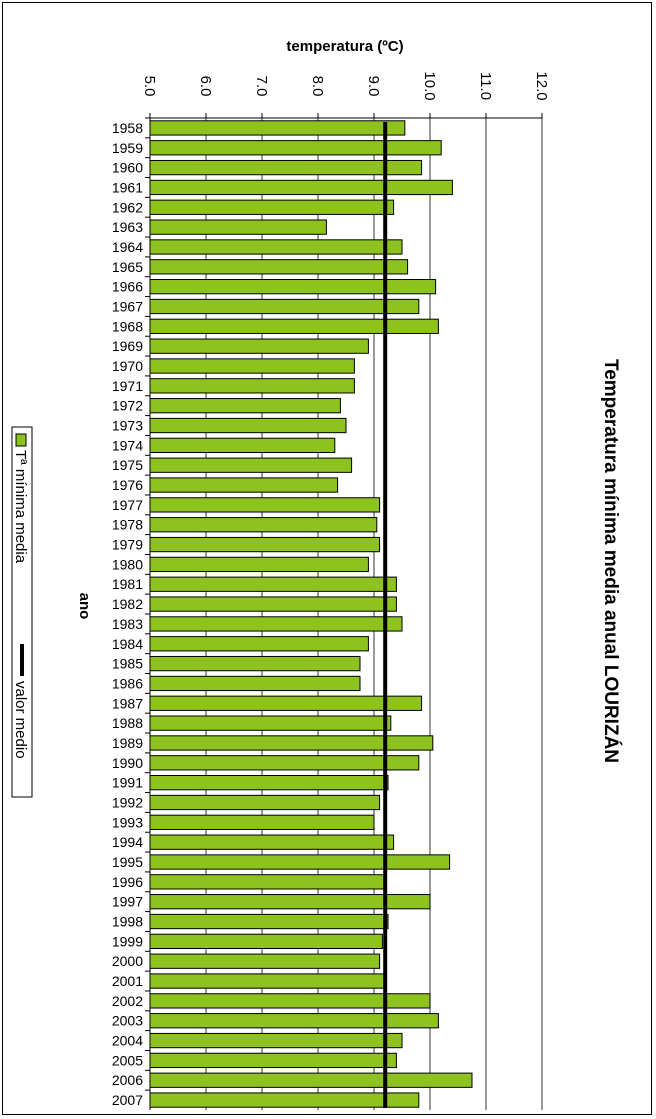 The image size is (656, 1119). Describe the element at coordinates (21, 440) in the screenshot. I see `legend-swatch-bar` at that location.